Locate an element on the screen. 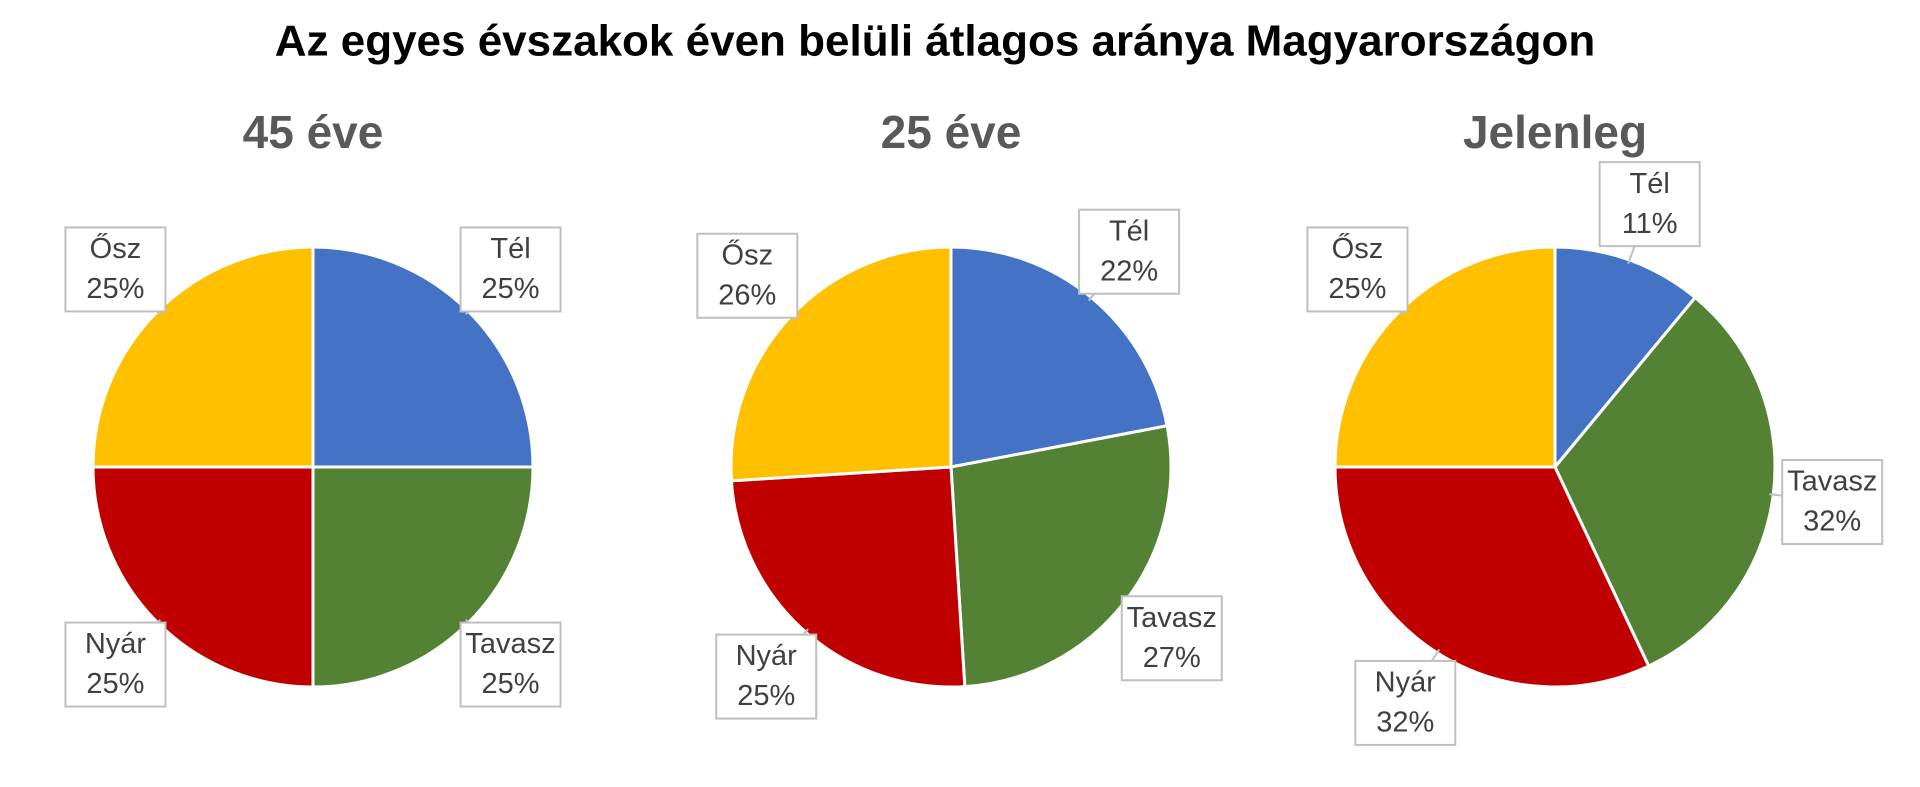 The image size is (1920, 787). value-label: 27% is located at coordinates (1172, 658).